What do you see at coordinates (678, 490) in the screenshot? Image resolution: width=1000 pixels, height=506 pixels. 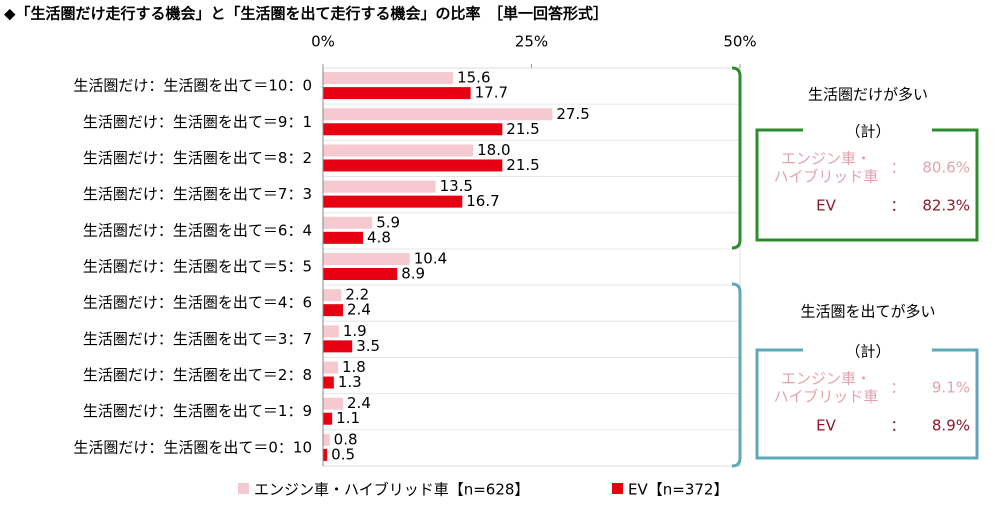 I see `legend-label: EV【n=372】` at bounding box center [678, 490].